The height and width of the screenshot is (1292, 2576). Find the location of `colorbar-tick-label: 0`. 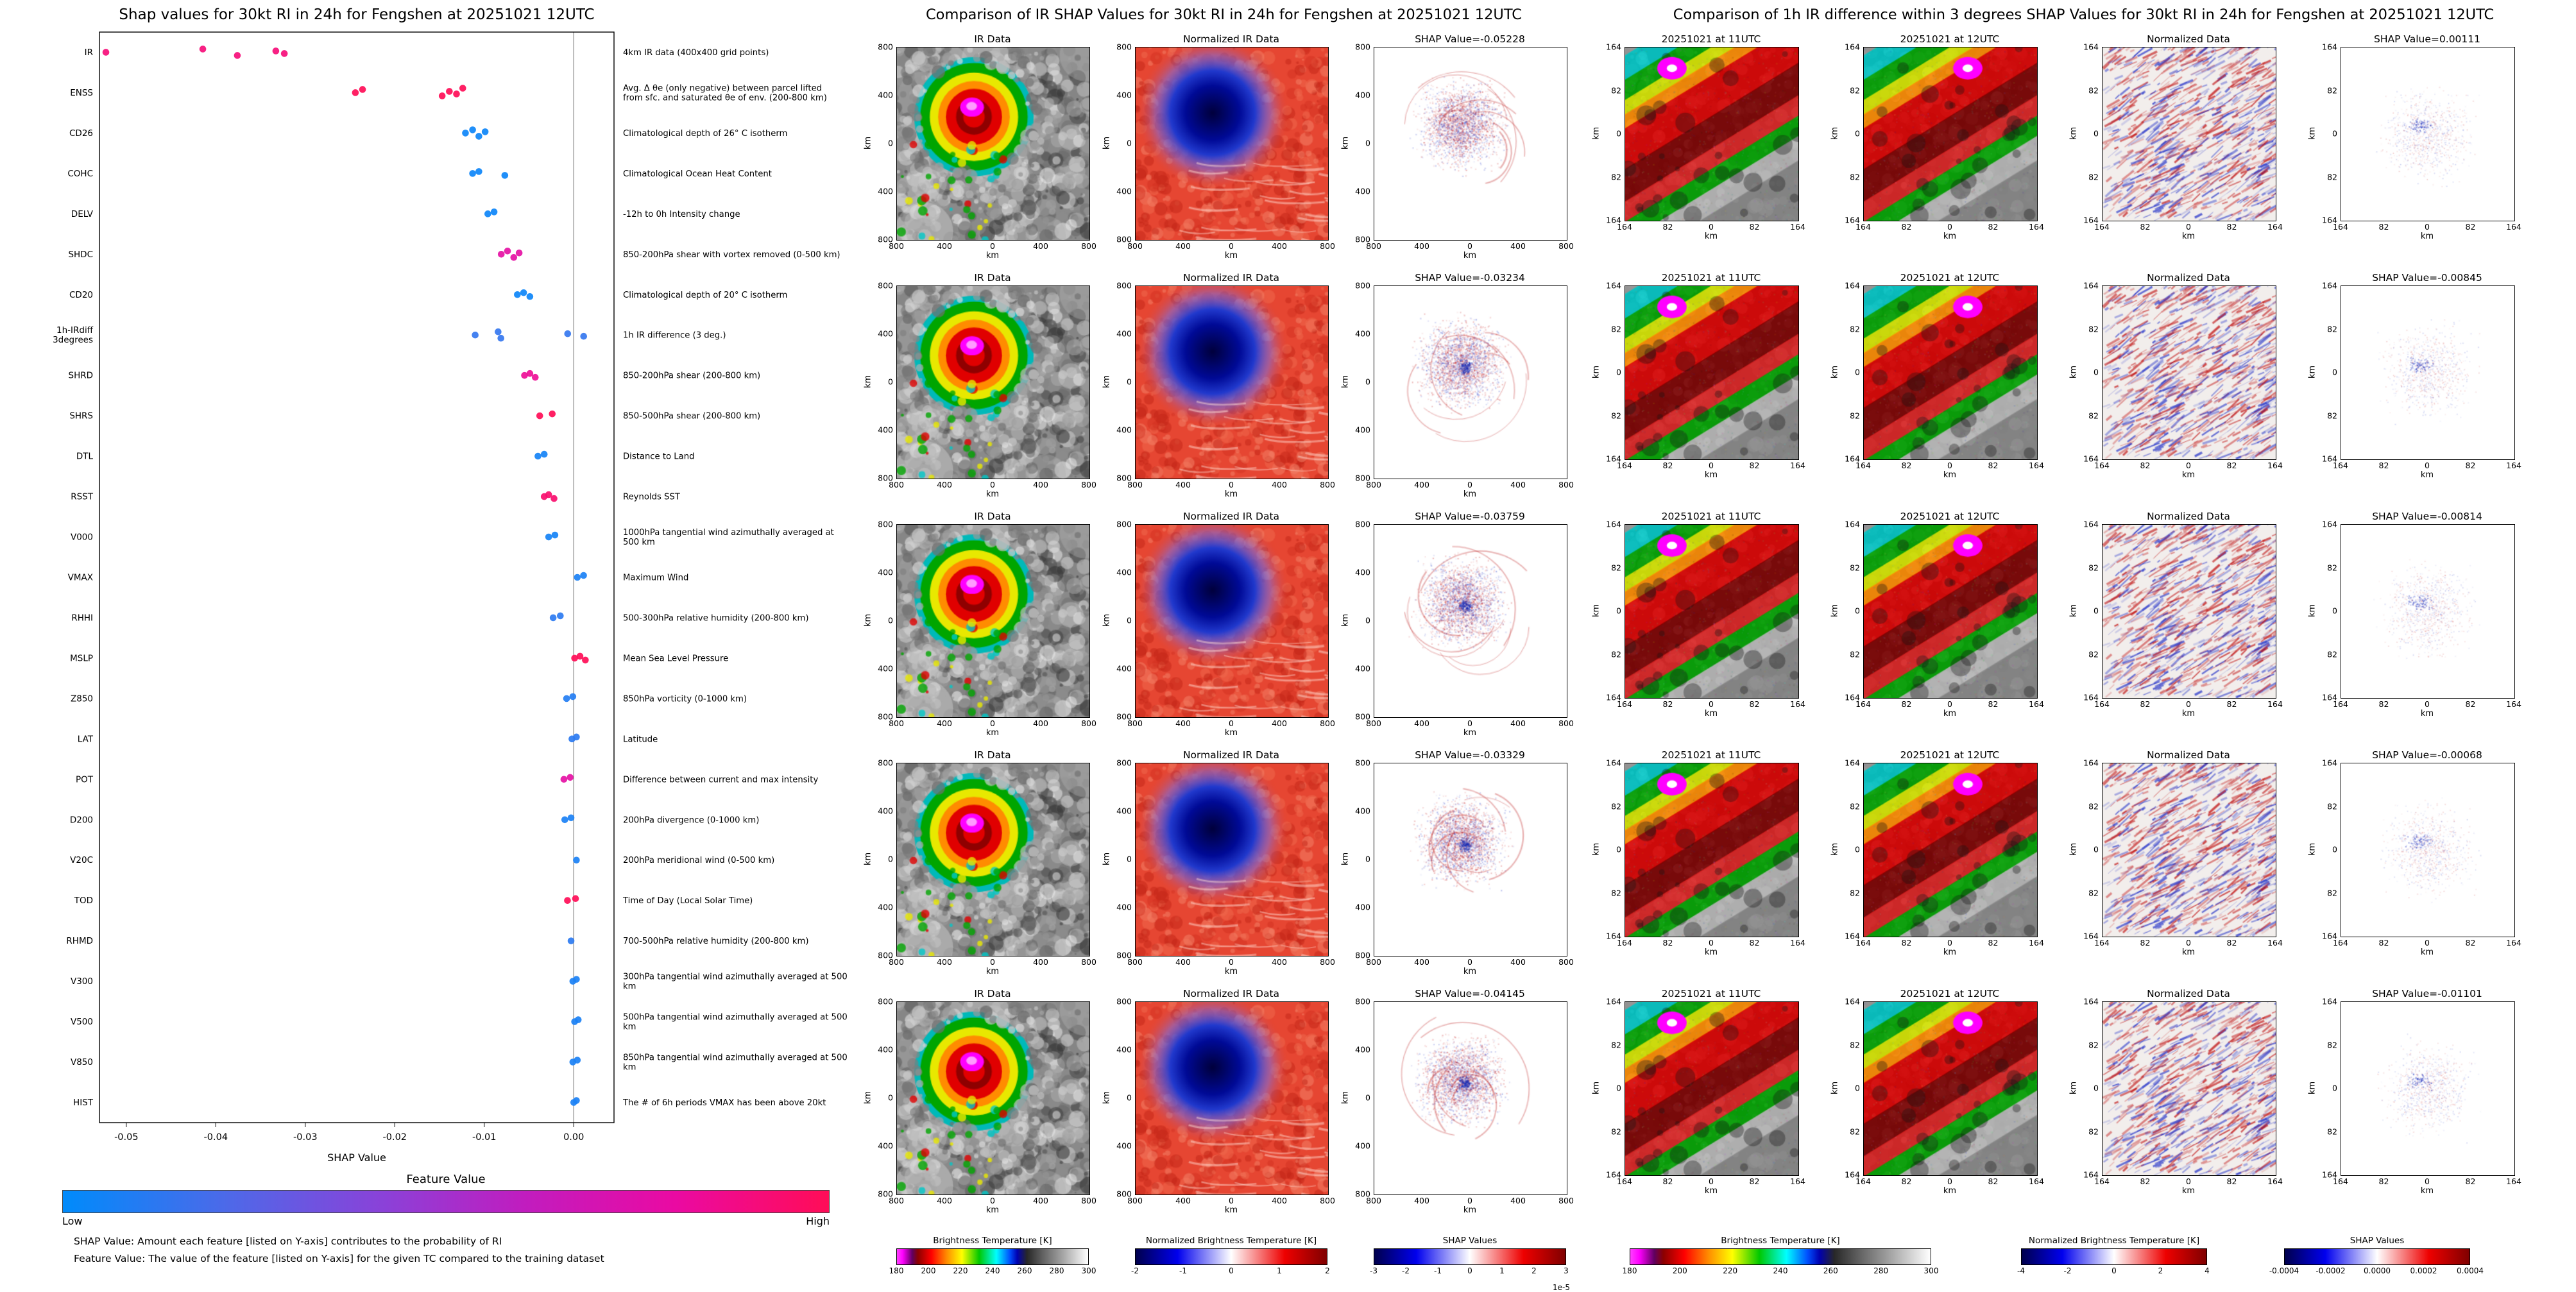

colorbar-tick-label: 0 is located at coordinates (1231, 1270).